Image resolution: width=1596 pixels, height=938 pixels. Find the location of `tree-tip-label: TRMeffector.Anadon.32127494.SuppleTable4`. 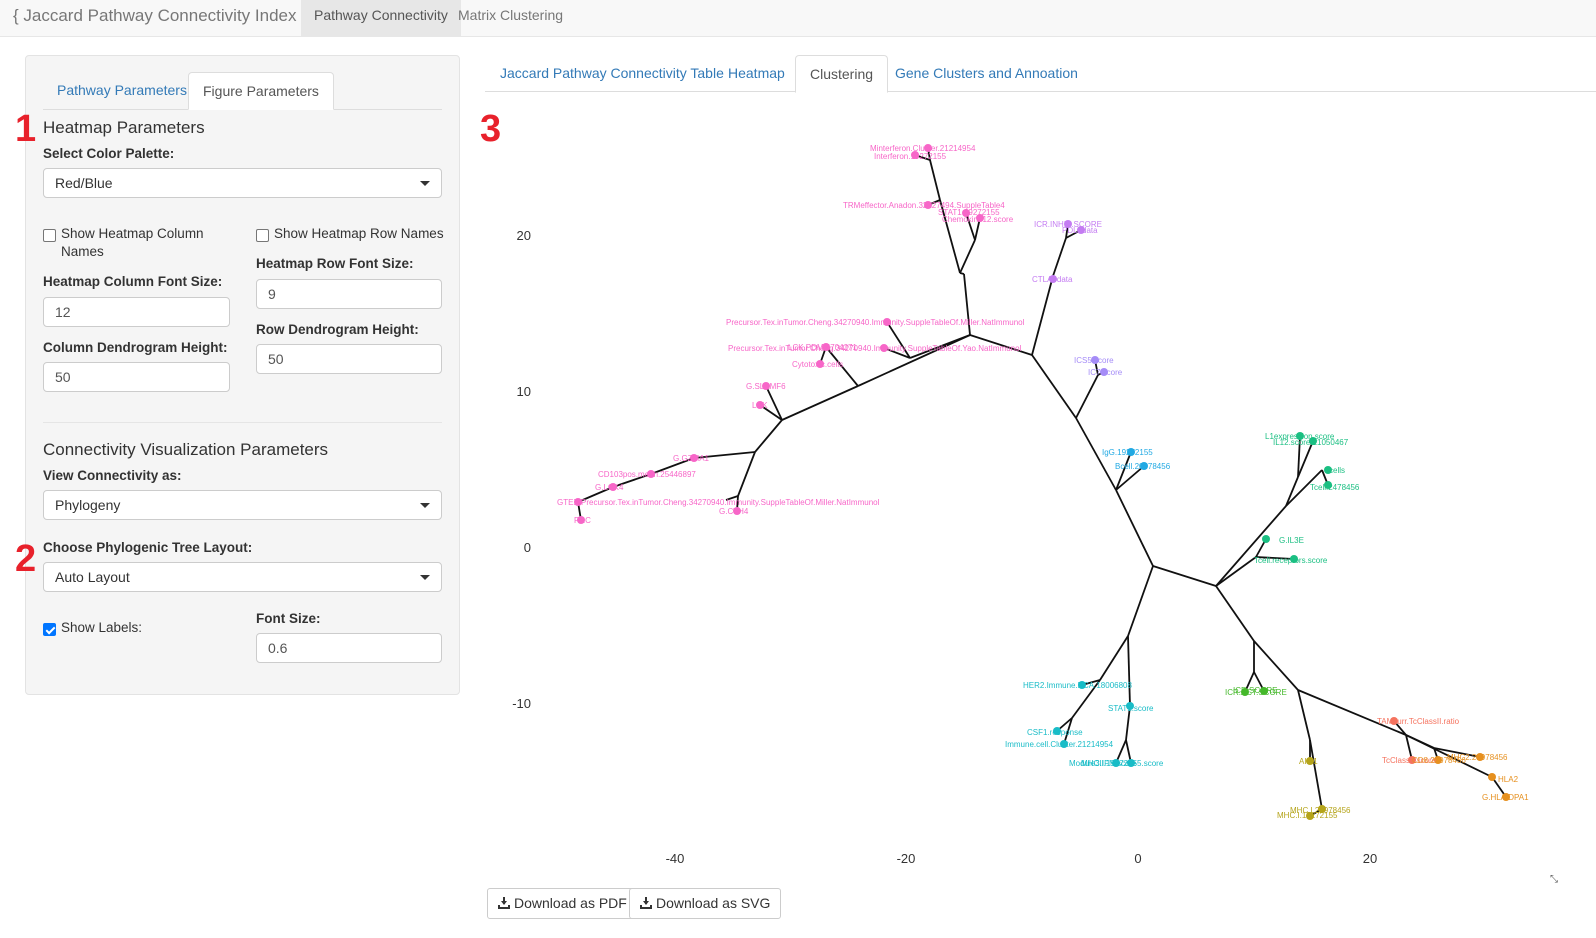

tree-tip-label: TRMeffector.Anadon.32127494.SuppleTable4 is located at coordinates (924, 205).